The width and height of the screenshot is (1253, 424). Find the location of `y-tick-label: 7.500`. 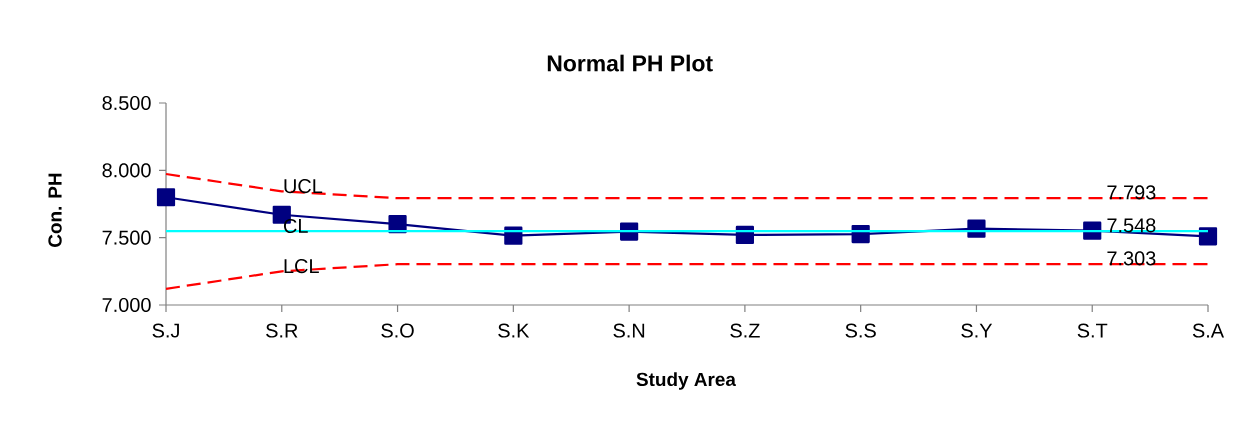

y-tick-label: 7.500 is located at coordinates (126, 237).